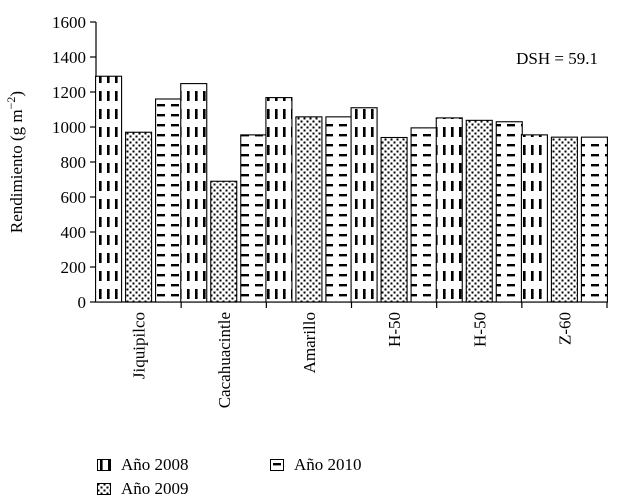 This screenshot has height=499, width=618. What do you see at coordinates (194, 193) in the screenshot?
I see `bar-año-2008-1` at bounding box center [194, 193].